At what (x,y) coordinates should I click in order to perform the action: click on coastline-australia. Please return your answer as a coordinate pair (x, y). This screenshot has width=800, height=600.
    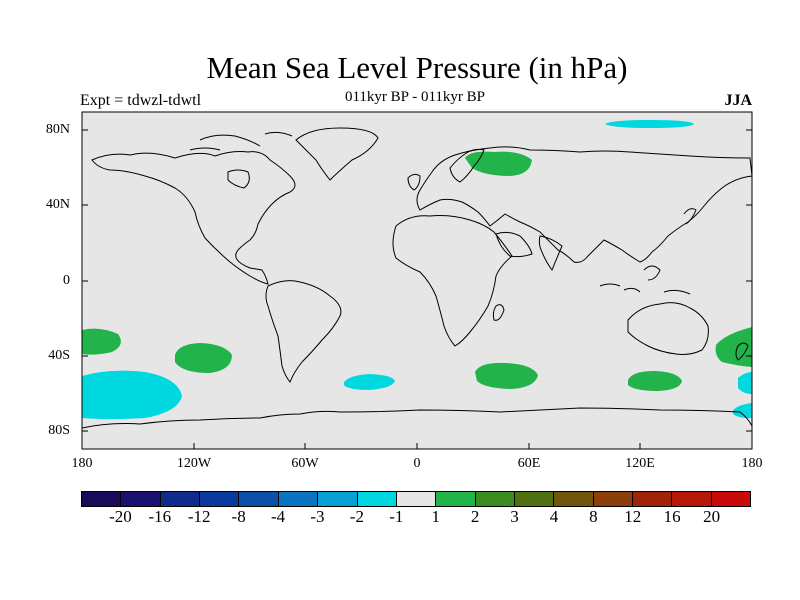
    Looking at the image, I should click on (668, 328).